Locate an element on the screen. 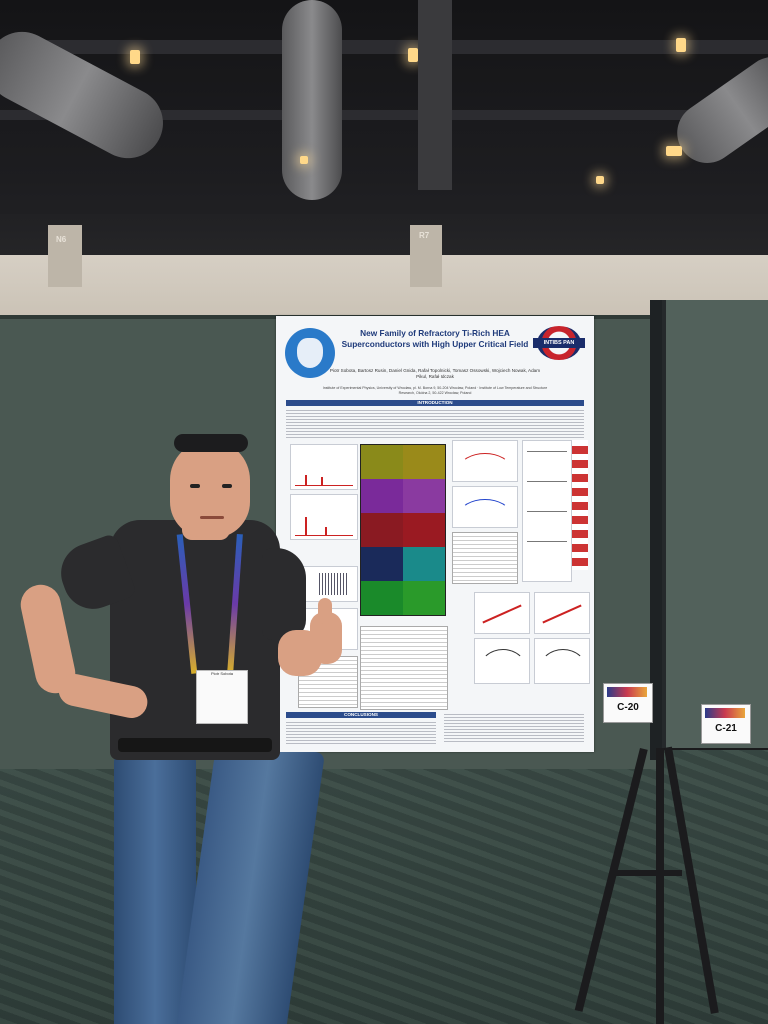 This screenshot has height=1024, width=768. lattice-plot is located at coordinates (328, 584).